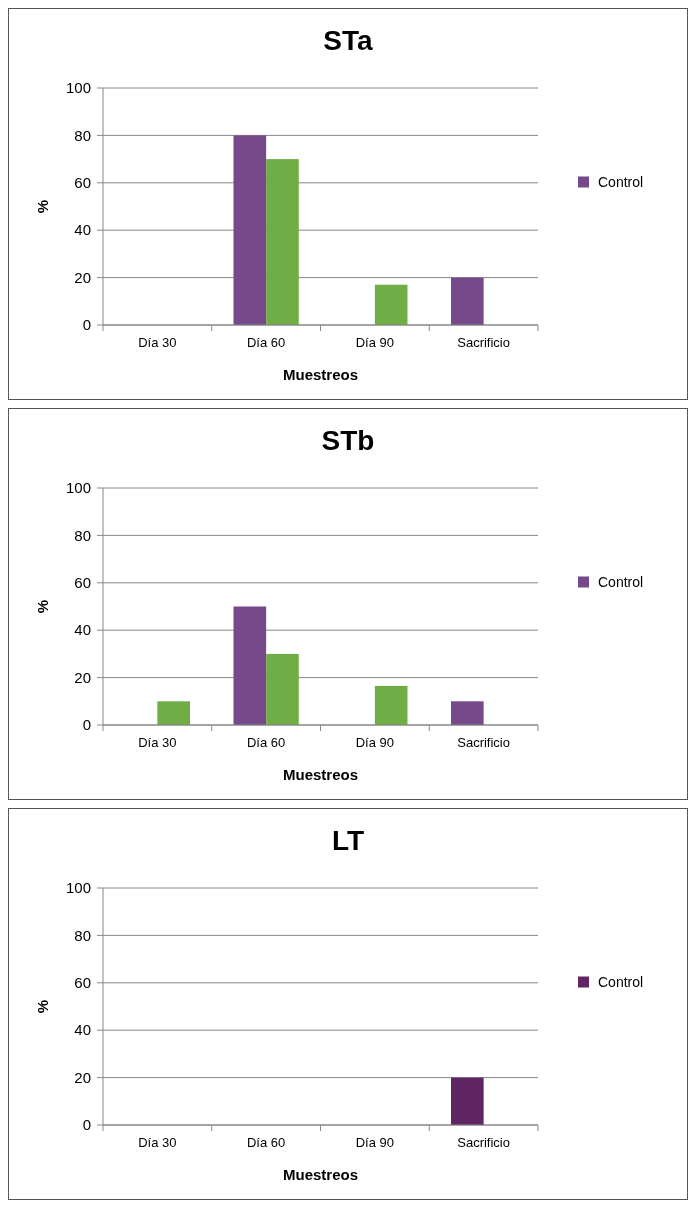  I want to click on chart-title: STa, so click(348, 40).